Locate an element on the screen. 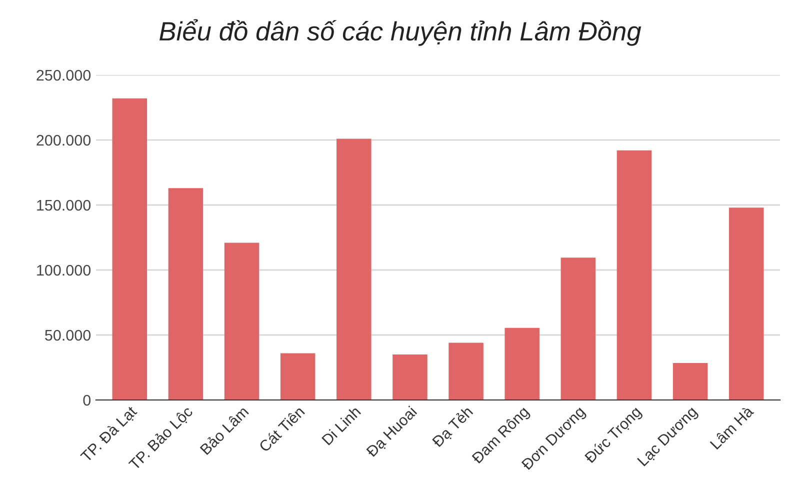 The width and height of the screenshot is (800, 500). x-tick-label: Lâm Hà is located at coordinates (731, 427).